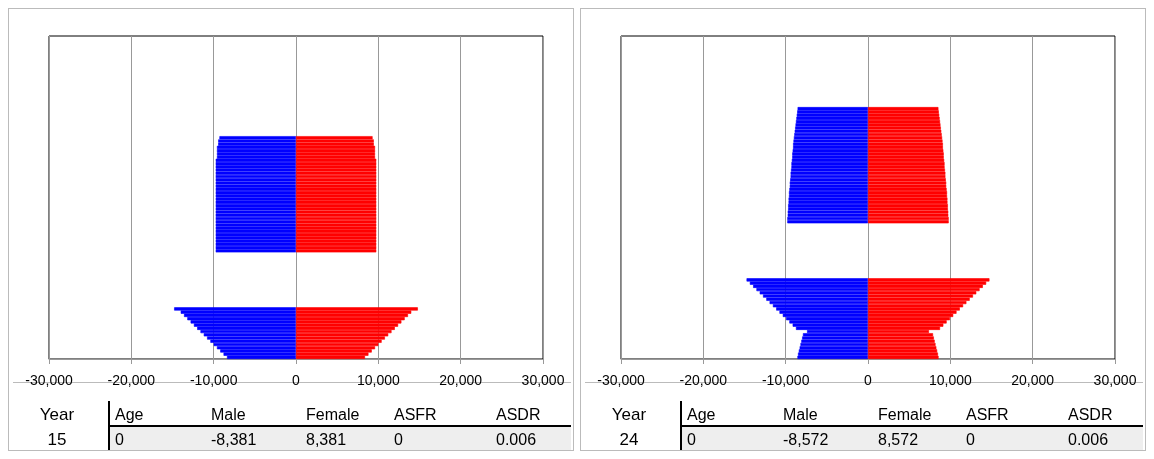 The height and width of the screenshot is (459, 1154). I want to click on text: ASDR, so click(1090, 414).